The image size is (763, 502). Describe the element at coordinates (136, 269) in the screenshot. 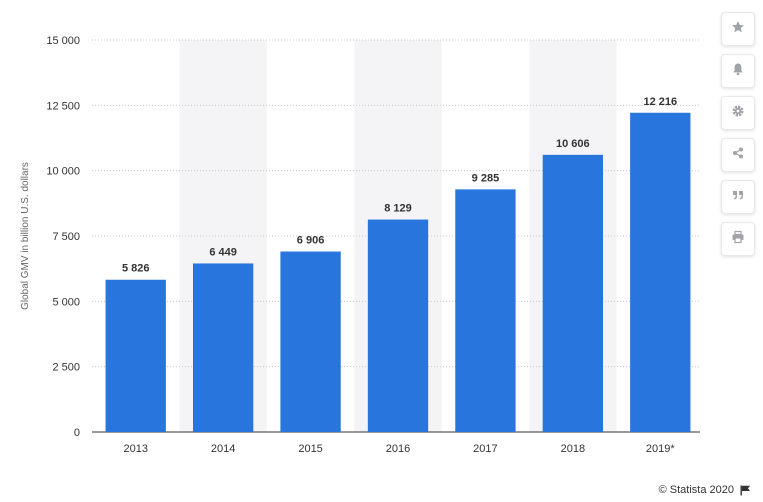

I see `data-label-2013: 5 826` at that location.